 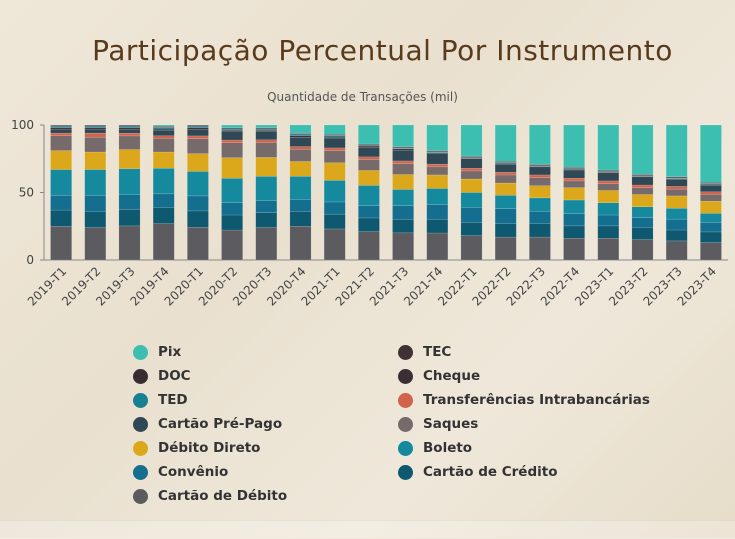 I want to click on chart-title: Participação Percentual Por Instrumento, so click(x=382, y=50).